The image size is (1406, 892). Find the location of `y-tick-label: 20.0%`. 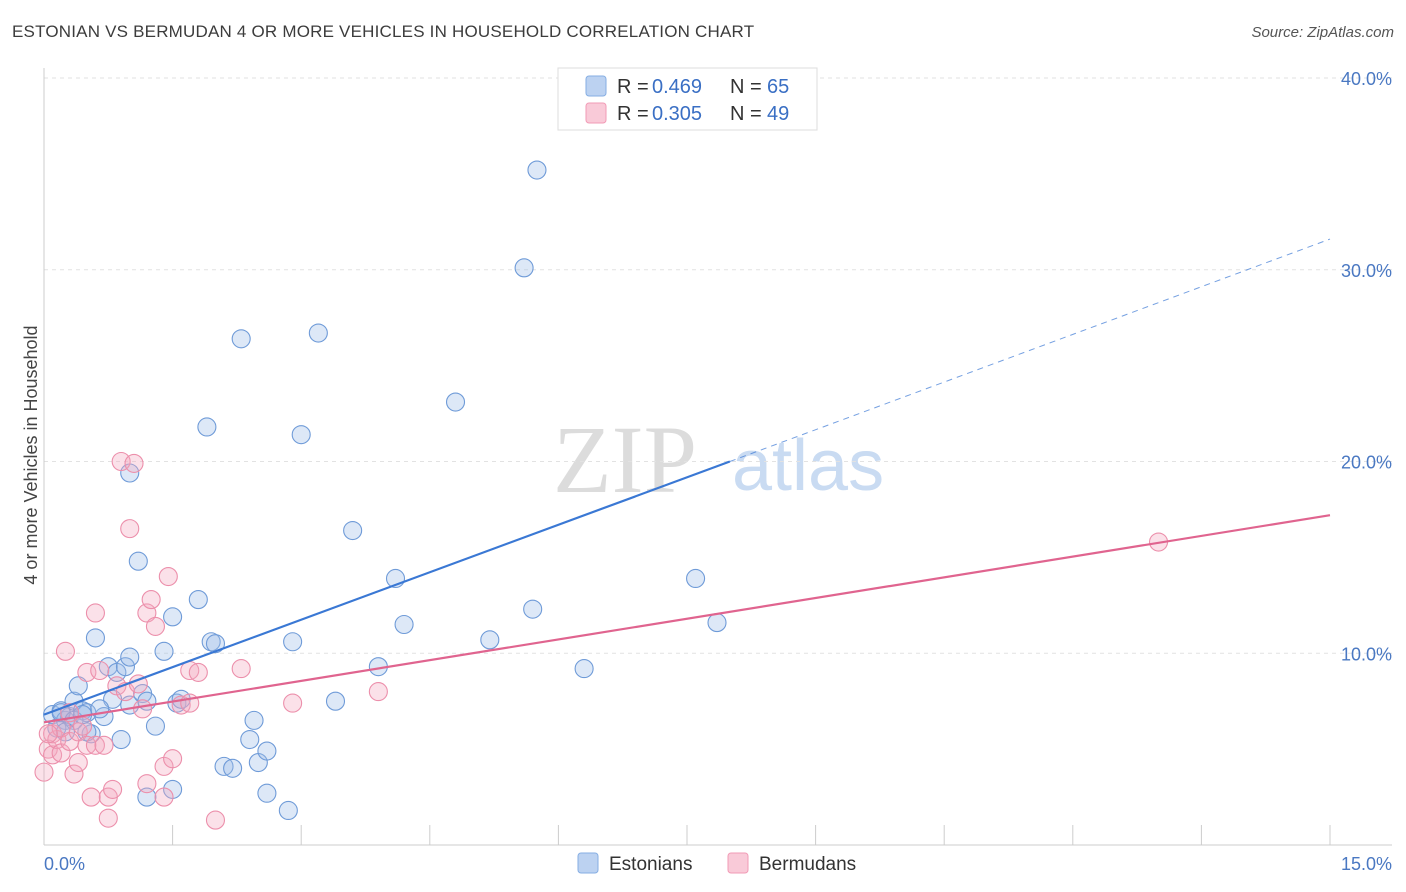

y-tick-label: 20.0% is located at coordinates (1366, 463).